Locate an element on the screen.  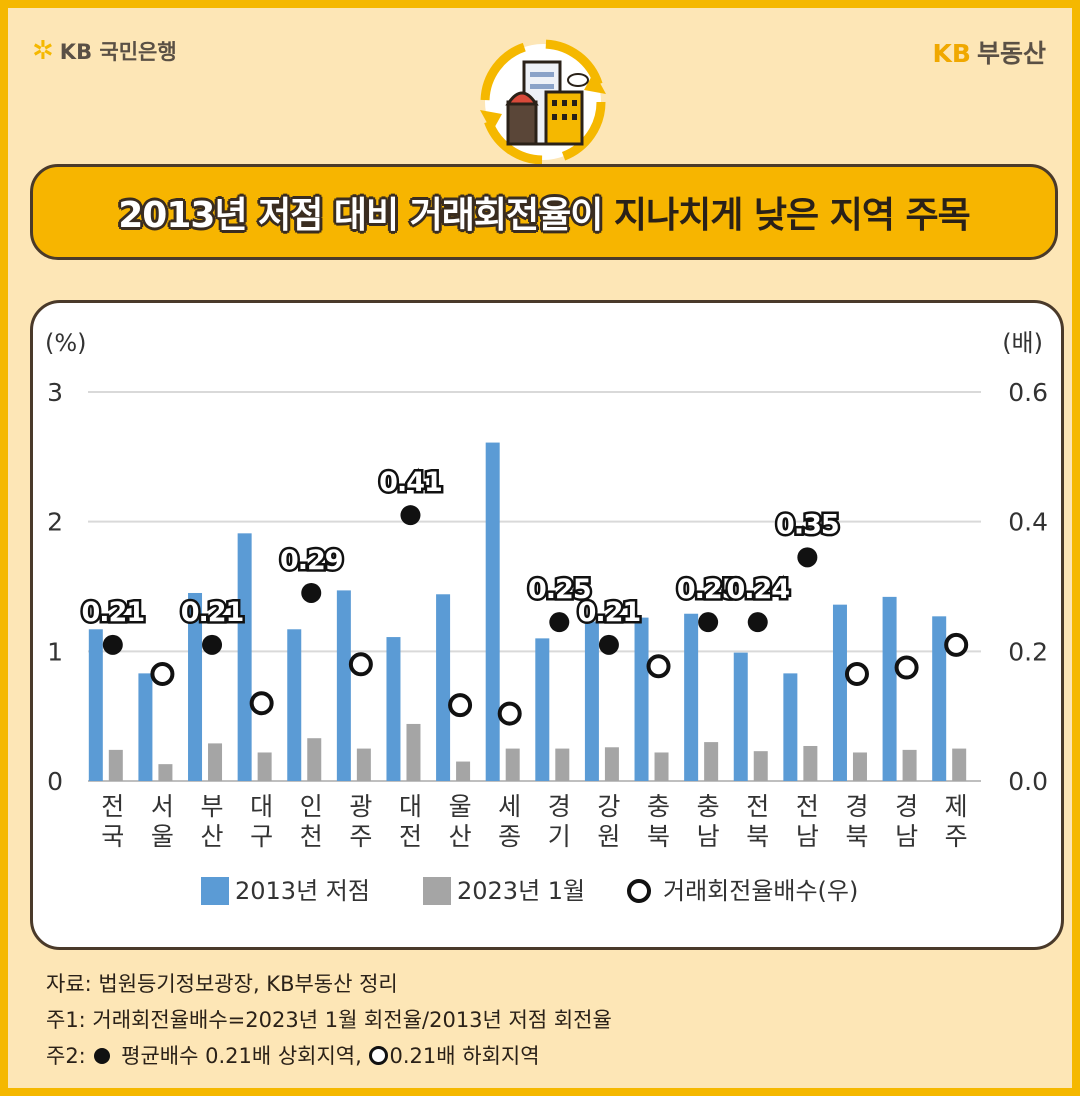
category-label-line2: 구 is located at coordinates (261, 836).